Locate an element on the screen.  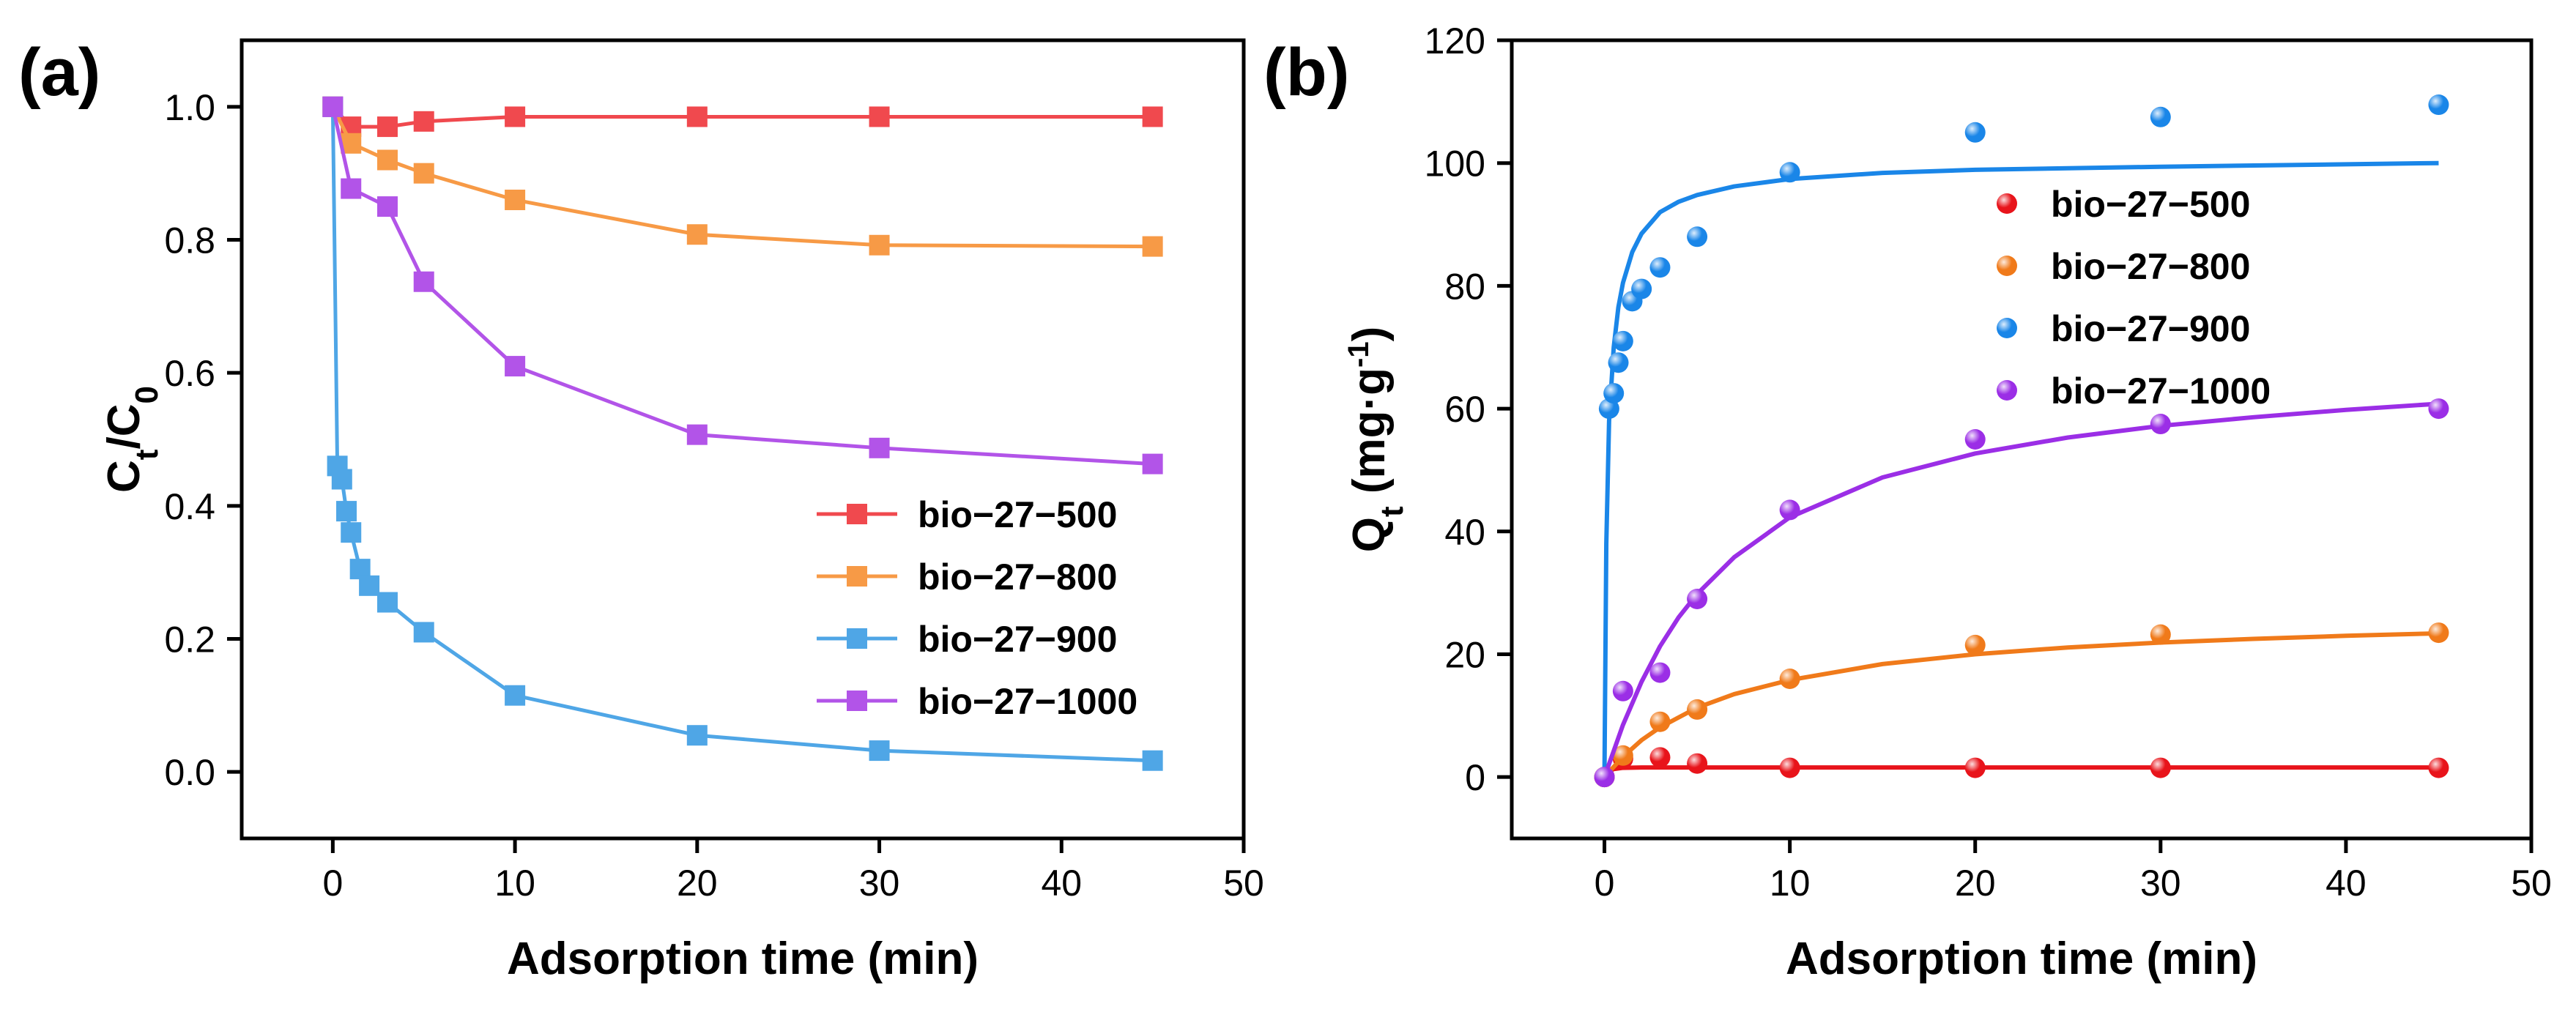
legend-item: bio−27−500 is located at coordinates (2123, 205).